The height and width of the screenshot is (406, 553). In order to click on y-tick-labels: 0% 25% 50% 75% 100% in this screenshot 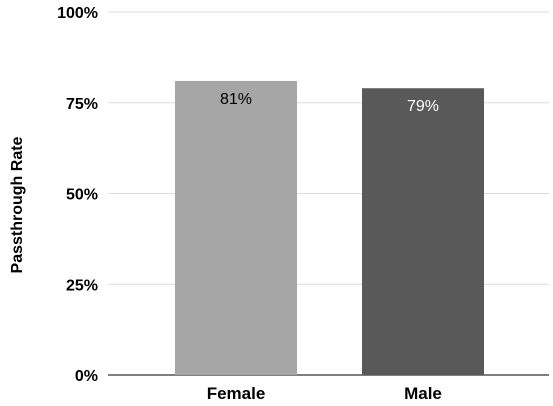, I will do `click(77, 195)`.